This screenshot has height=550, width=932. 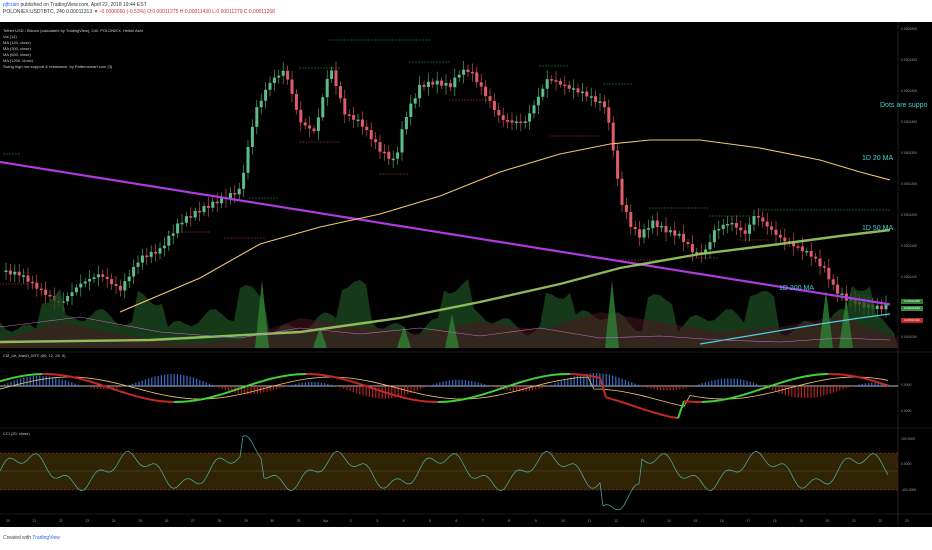 I want to click on ma20-annotation: 1D 20 MA, so click(x=878, y=158).